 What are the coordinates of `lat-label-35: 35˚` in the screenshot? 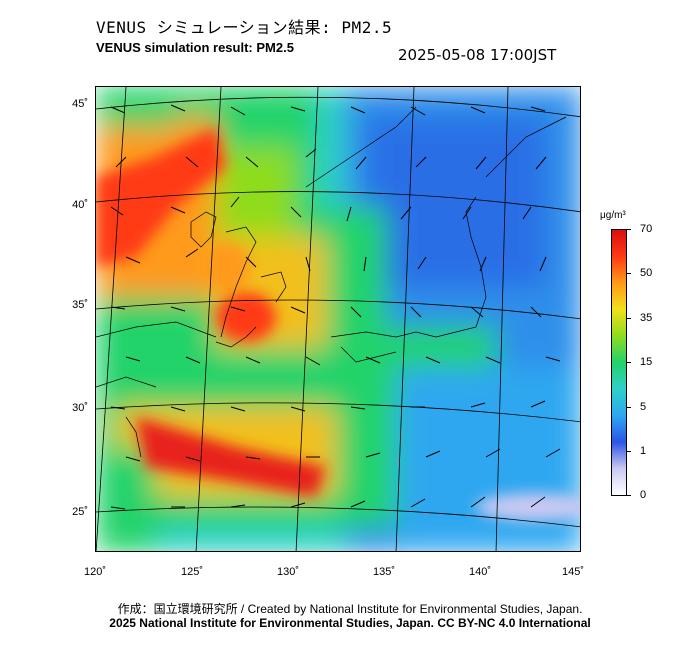 It's located at (80, 305).